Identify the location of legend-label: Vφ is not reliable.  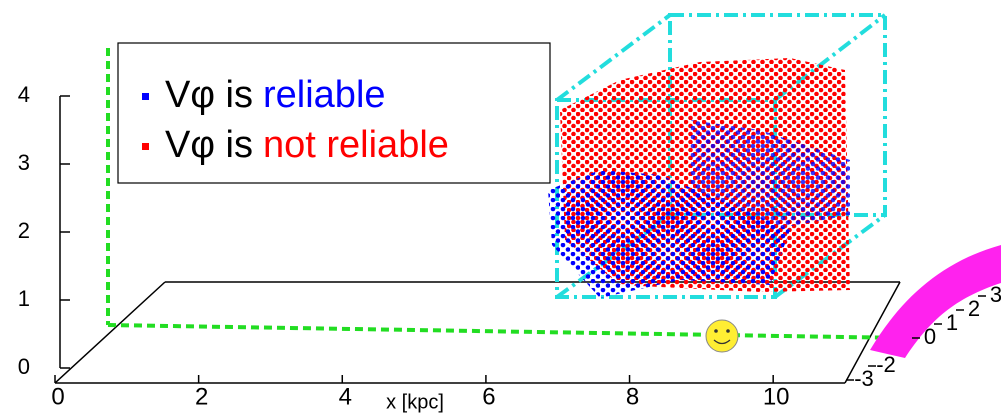
(307, 145).